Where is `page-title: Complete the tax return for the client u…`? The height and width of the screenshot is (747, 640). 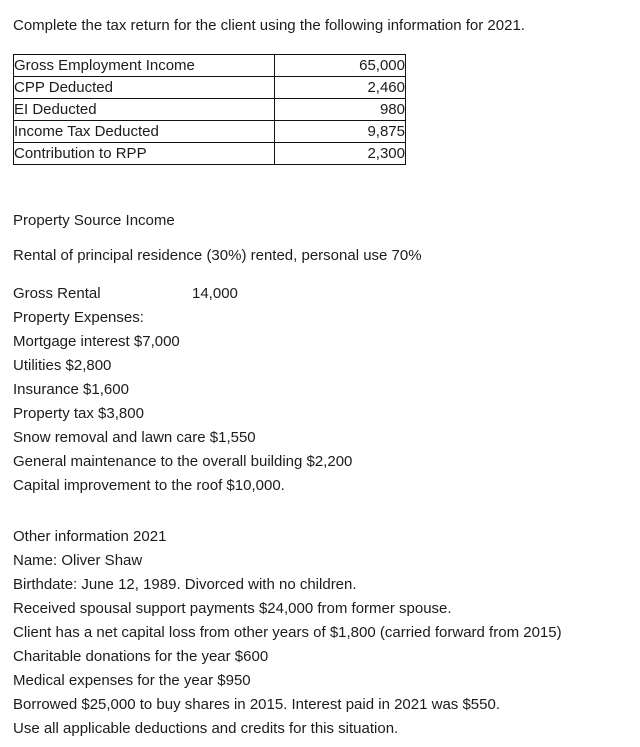
page-title: Complete the tax return for the client u… is located at coordinates (269, 25).